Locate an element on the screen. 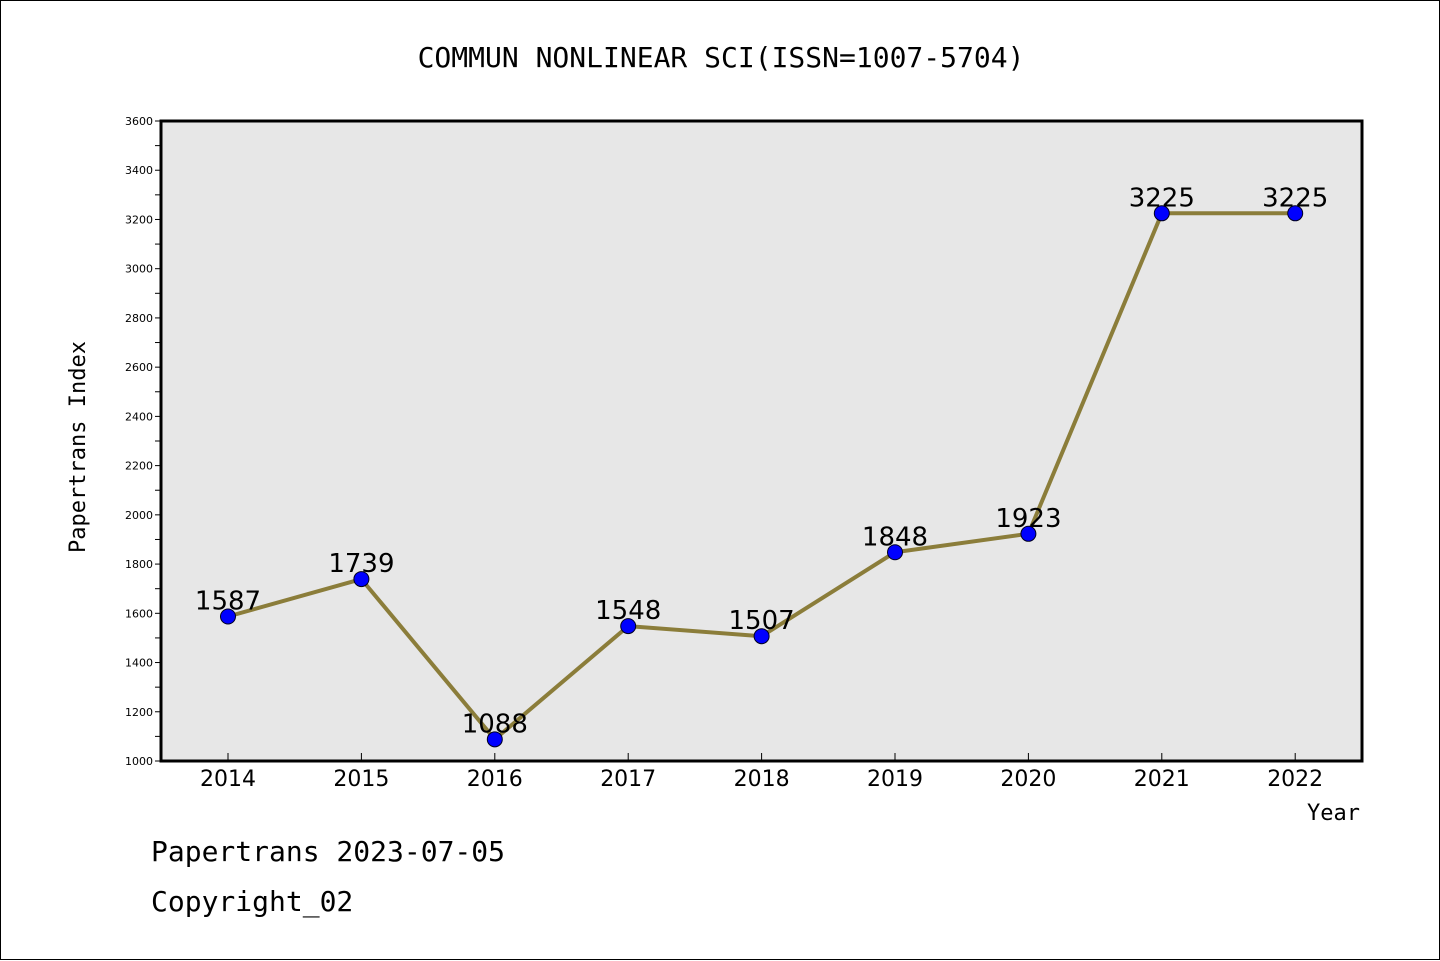  y-tick-label: 2200 is located at coordinates (139, 466).